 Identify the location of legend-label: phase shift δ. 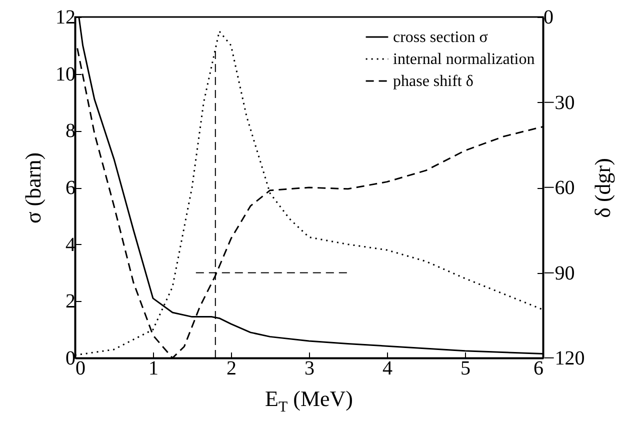
(433, 81).